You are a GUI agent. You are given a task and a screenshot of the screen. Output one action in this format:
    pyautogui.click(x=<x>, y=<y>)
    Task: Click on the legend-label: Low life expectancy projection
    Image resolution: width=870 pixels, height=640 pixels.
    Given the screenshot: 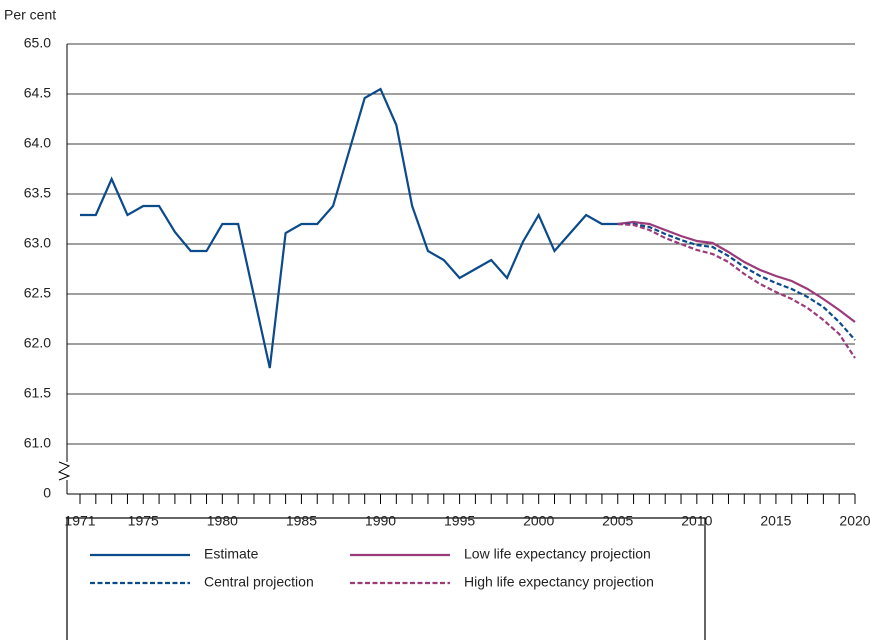 What is the action you would take?
    pyautogui.click(x=557, y=554)
    